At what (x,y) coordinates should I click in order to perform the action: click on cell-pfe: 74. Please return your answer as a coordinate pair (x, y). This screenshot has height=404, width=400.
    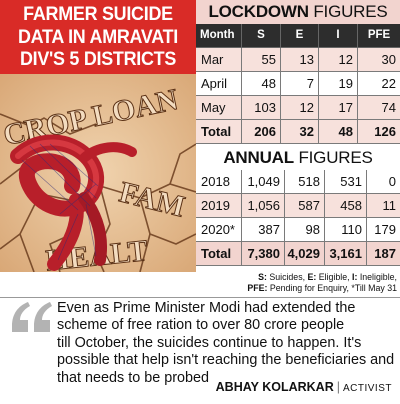
    Looking at the image, I should click on (379, 108).